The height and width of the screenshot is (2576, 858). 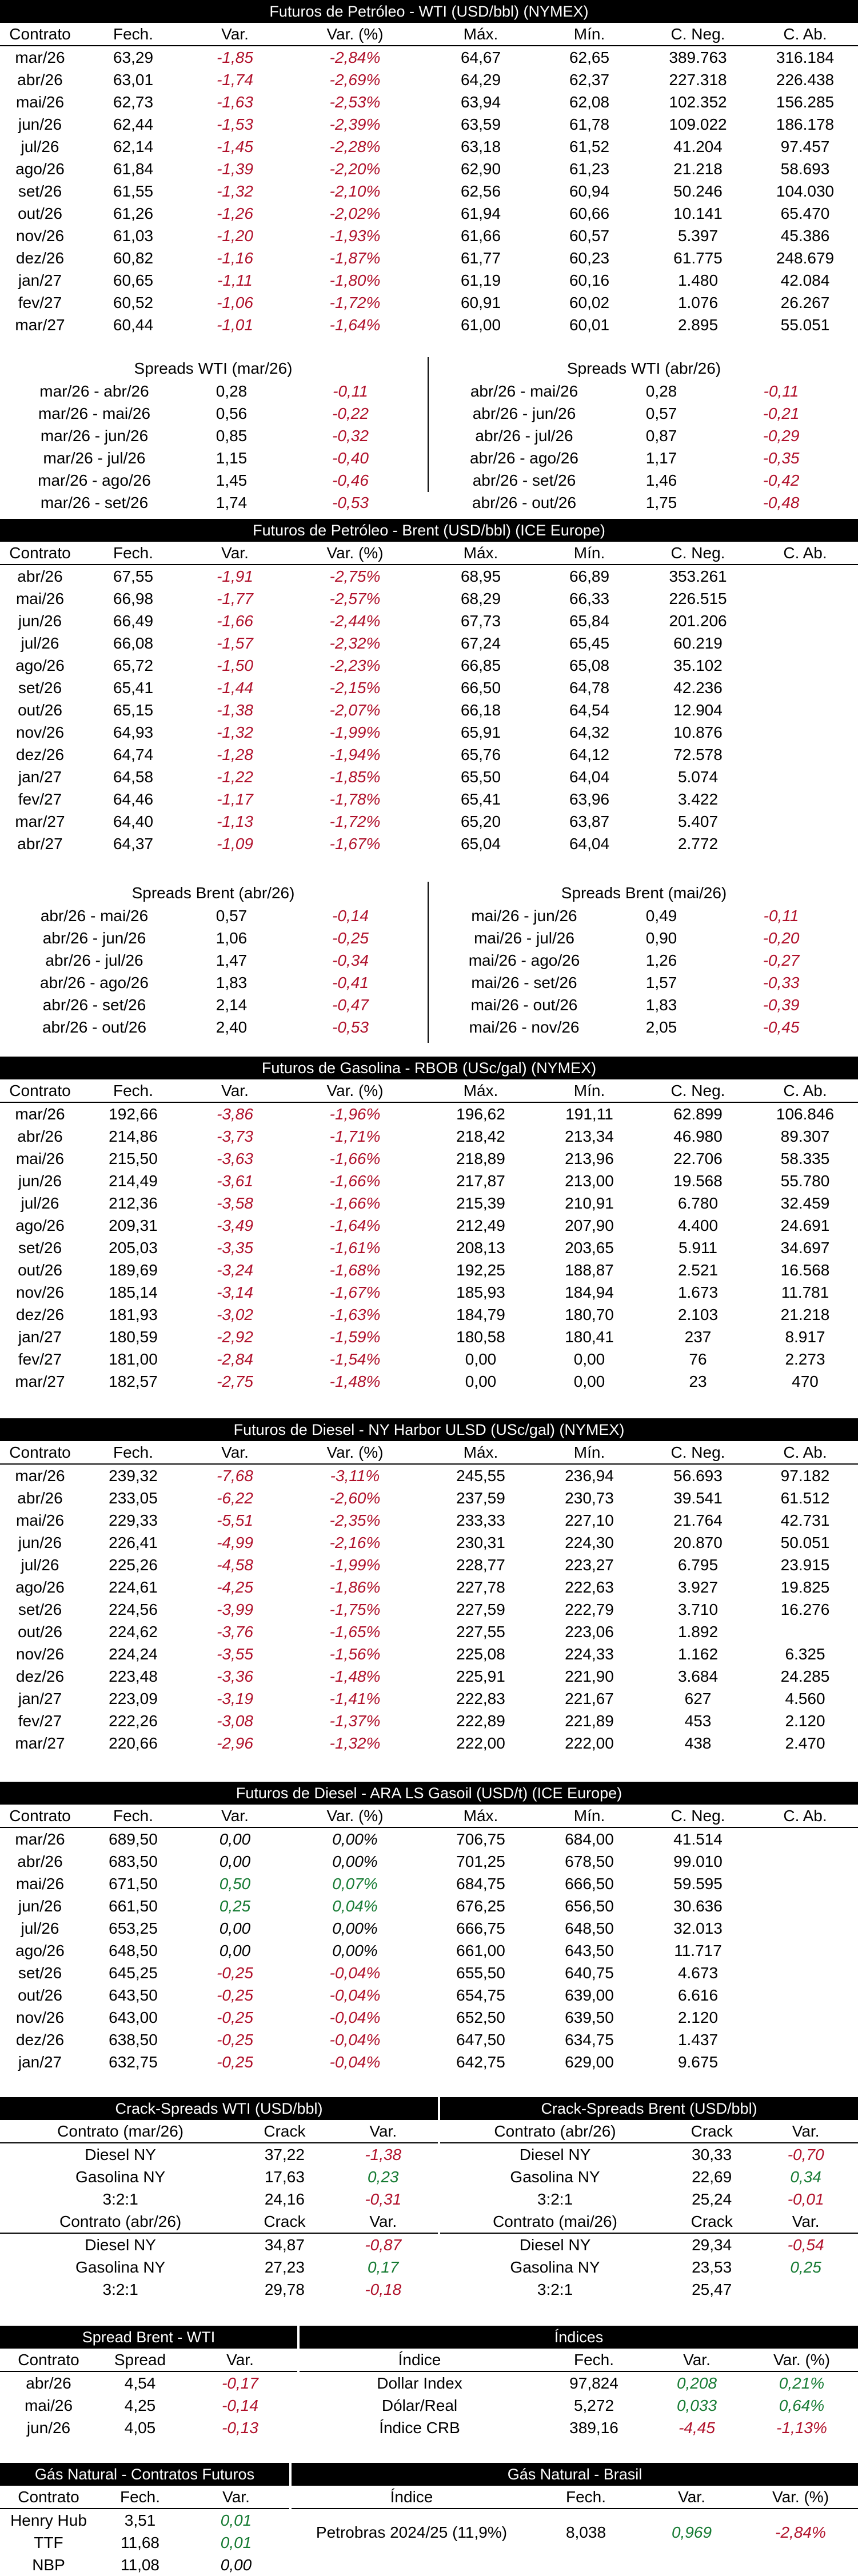 I want to click on table-cell: -1,67%, so click(x=355, y=1292).